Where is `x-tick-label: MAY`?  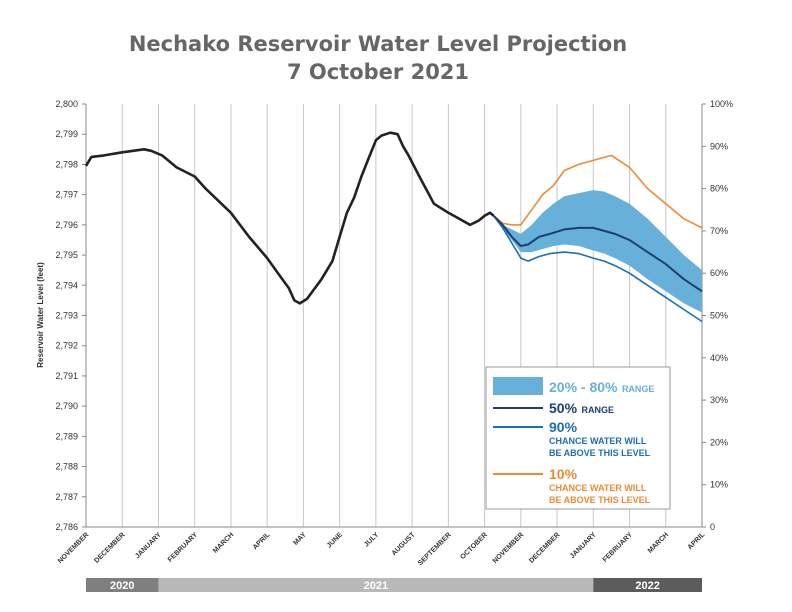
x-tick-label: MAY is located at coordinates (300, 539).